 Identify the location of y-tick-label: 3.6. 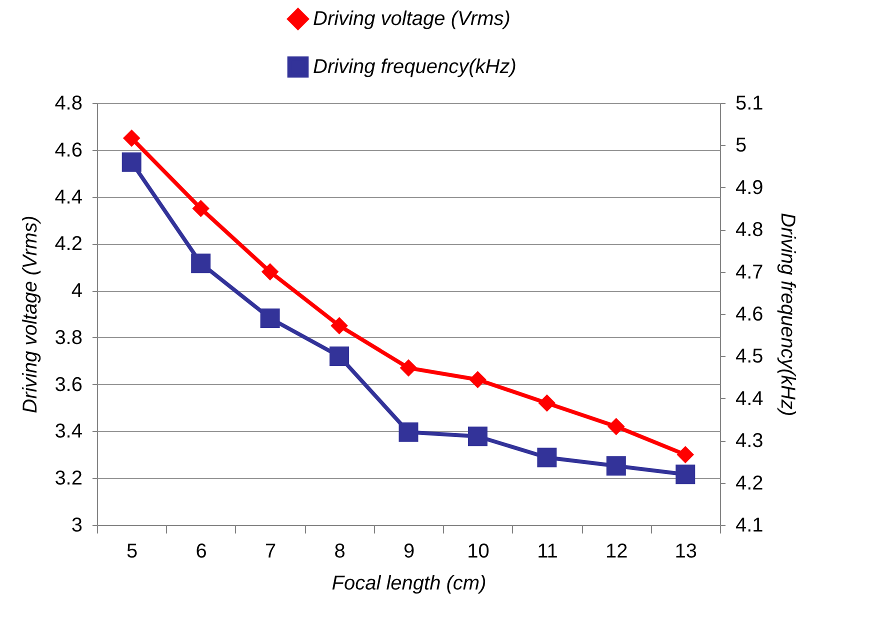
(68, 385).